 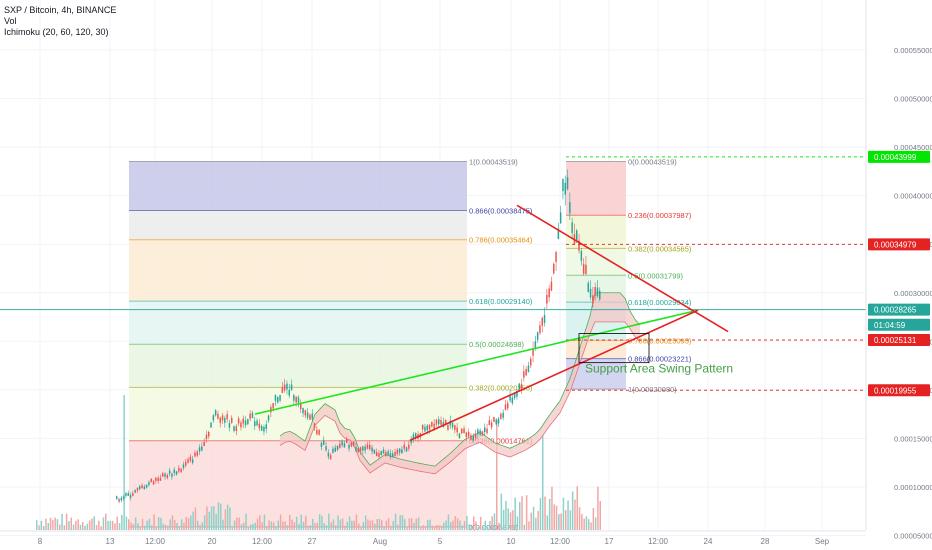 I want to click on green-trendline, so click(x=476, y=362).